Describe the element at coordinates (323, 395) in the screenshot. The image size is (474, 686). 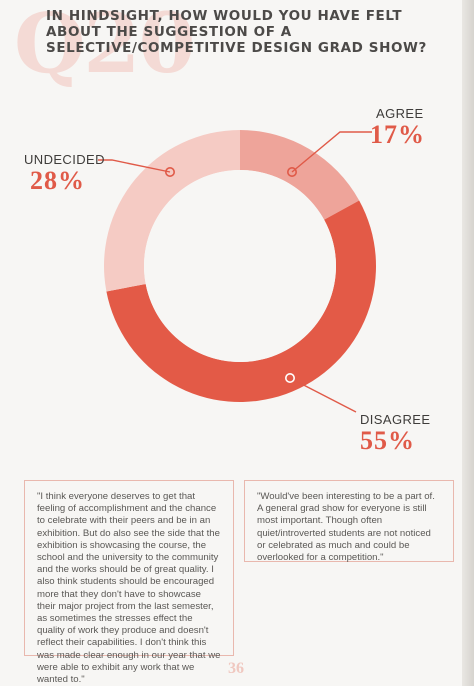
I see `leader-line-disagree` at that location.